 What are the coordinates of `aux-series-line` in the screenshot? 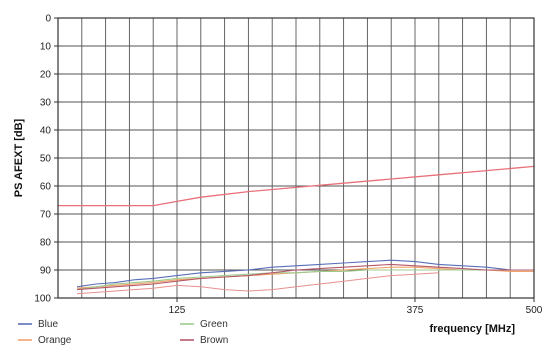 It's located at (257, 283).